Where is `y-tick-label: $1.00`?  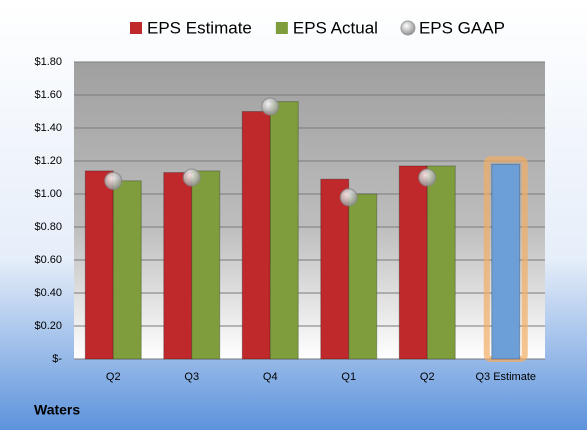 y-tick-label: $1.00 is located at coordinates (48, 194).